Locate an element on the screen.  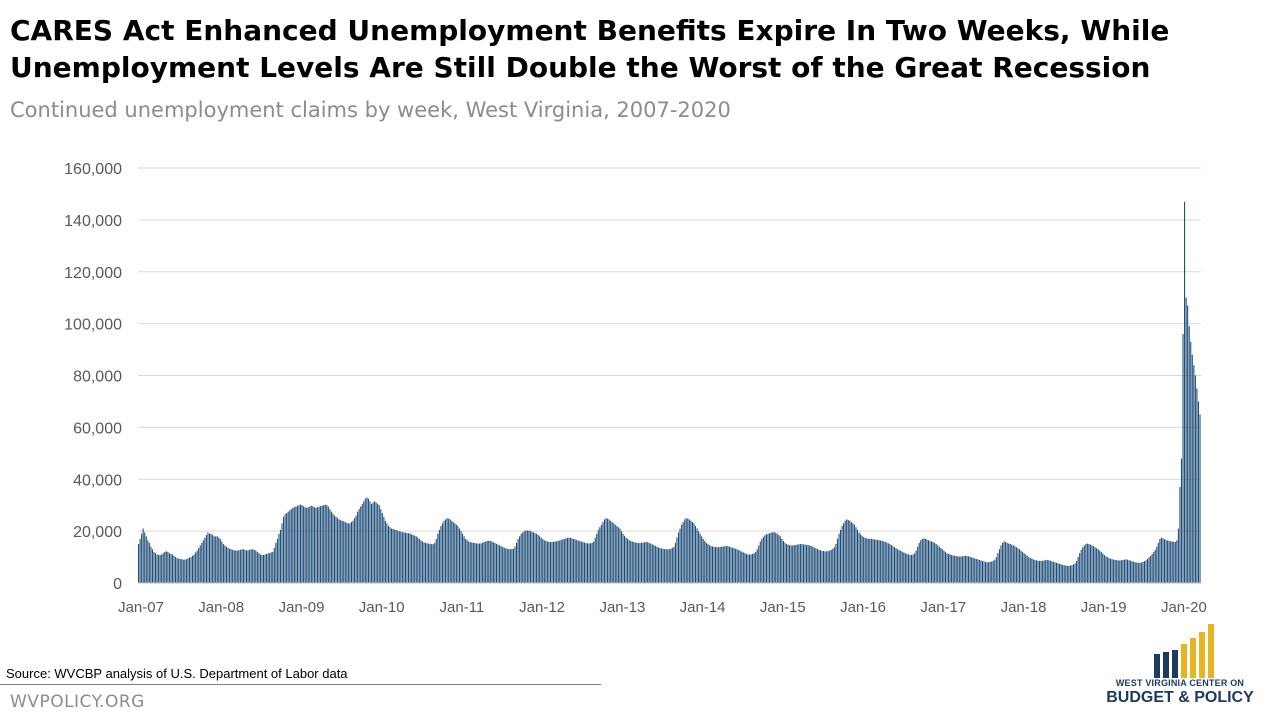
x-tick-label: Jan-18 is located at coordinates (1024, 607).